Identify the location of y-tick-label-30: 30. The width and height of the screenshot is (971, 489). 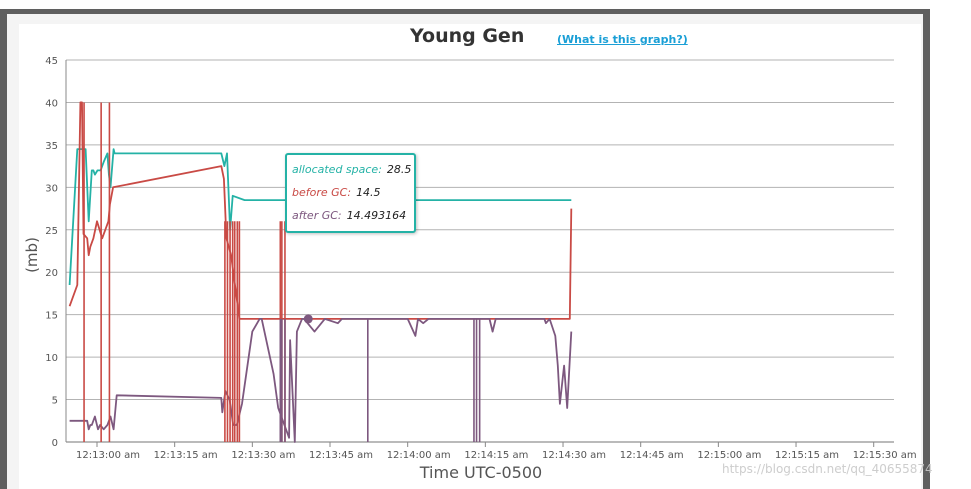
(51, 188).